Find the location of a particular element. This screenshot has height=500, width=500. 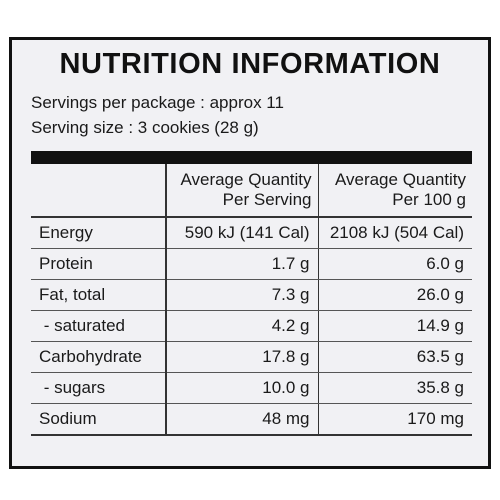

row-per-serving: 10.0 g is located at coordinates (242, 388).